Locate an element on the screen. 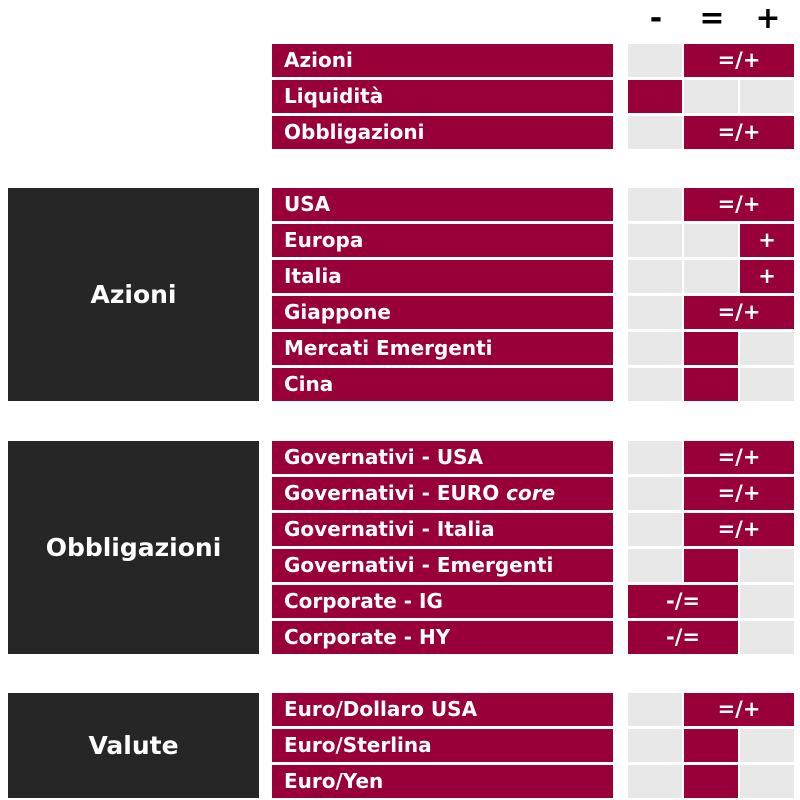 The height and width of the screenshot is (800, 800). group-label: Azioni is located at coordinates (133, 294).